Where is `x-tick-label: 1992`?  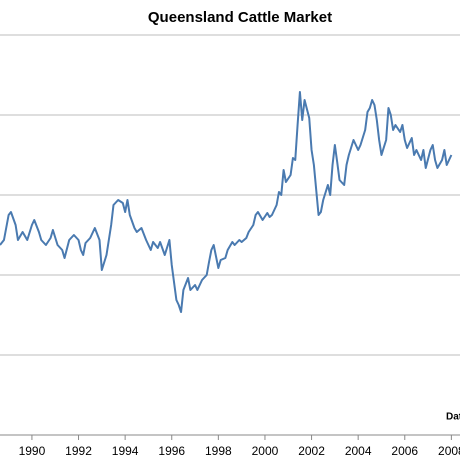
x-tick-label: 1992 is located at coordinates (78, 451).